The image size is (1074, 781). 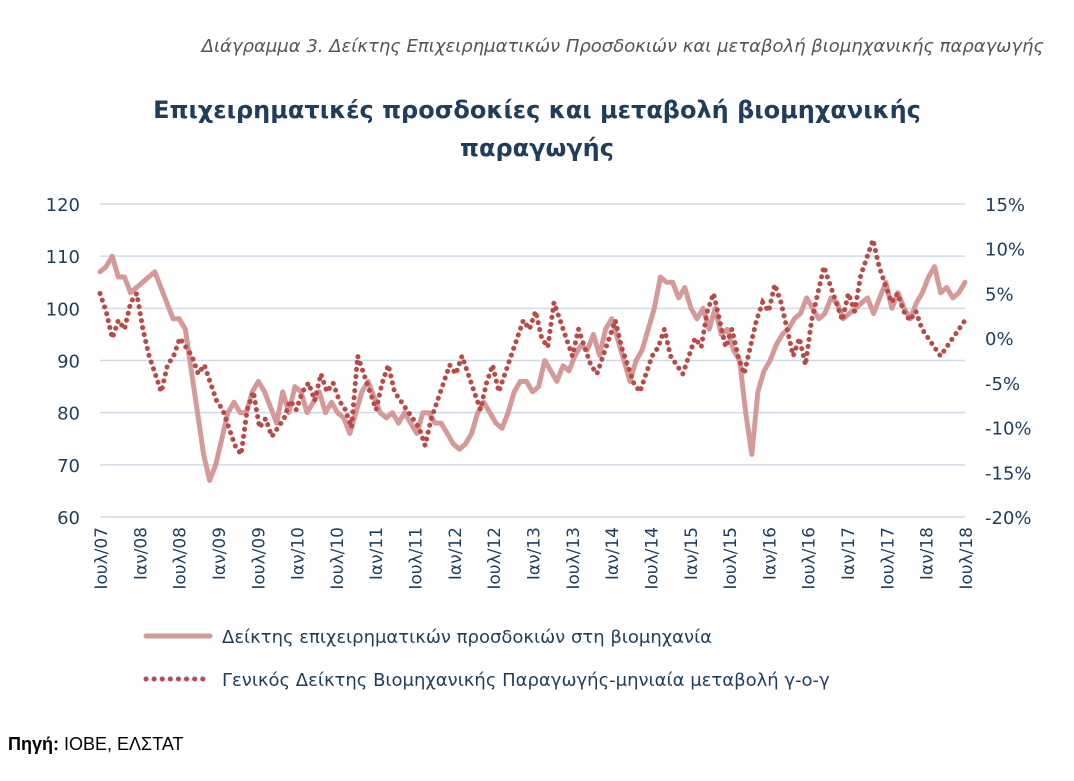 I want to click on x-tick-label: Ιουλ/13, so click(x=574, y=558).